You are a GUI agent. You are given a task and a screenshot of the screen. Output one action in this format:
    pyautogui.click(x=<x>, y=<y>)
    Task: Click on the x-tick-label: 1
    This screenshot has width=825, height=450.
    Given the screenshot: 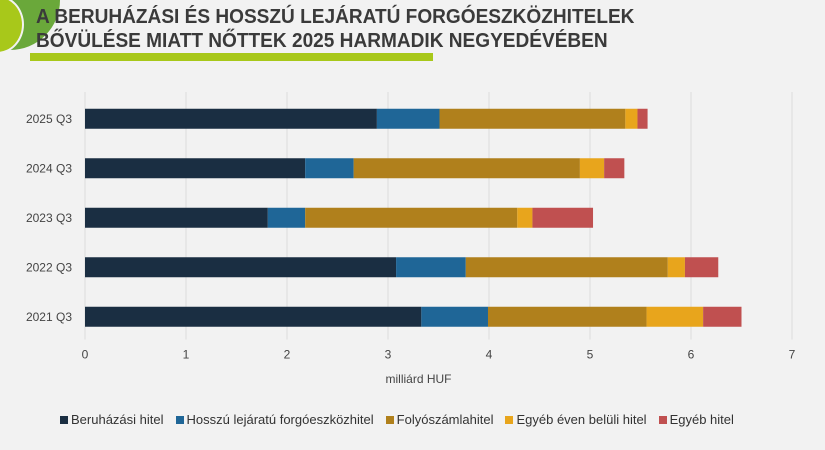 What is the action you would take?
    pyautogui.click(x=186, y=355)
    